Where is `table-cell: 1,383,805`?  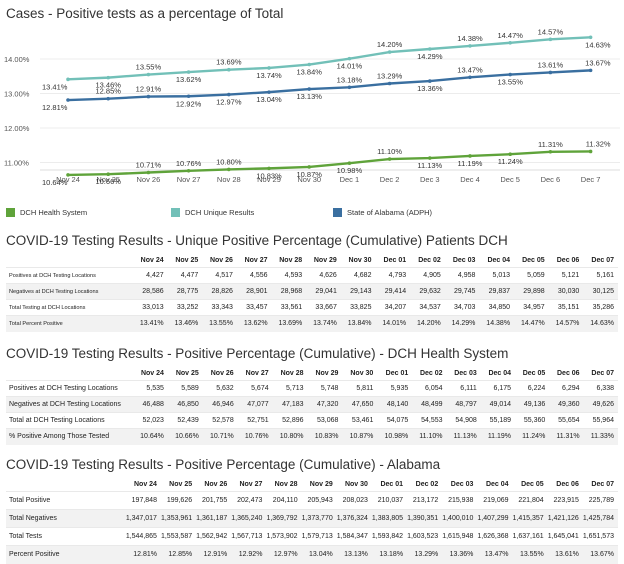 table-cell: 1,383,805 is located at coordinates (389, 518).